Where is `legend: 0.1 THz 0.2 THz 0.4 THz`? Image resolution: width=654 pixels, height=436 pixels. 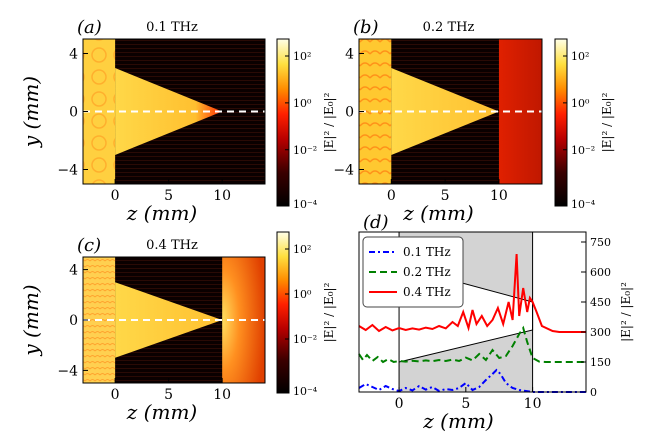
legend: 0.1 THz 0.2 THz 0.4 THz is located at coordinates (413, 272).